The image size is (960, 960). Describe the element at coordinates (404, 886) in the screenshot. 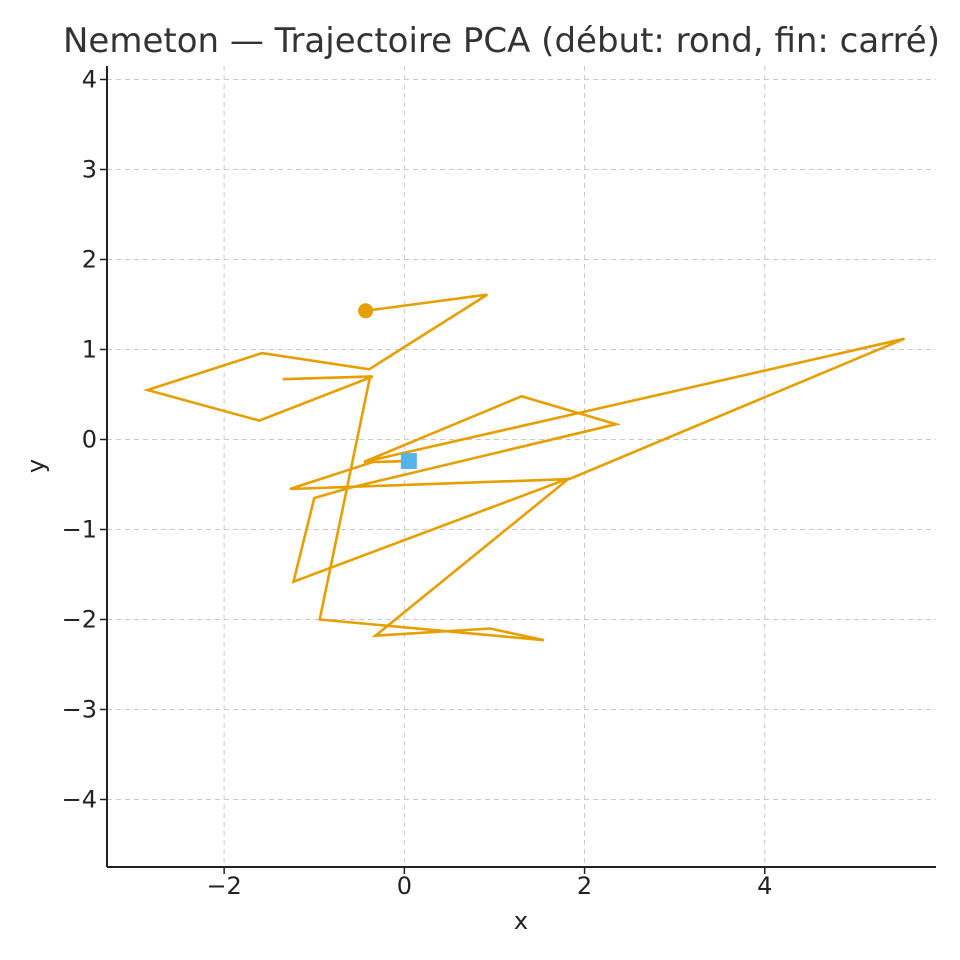

I see `x-tick-label: 0` at that location.